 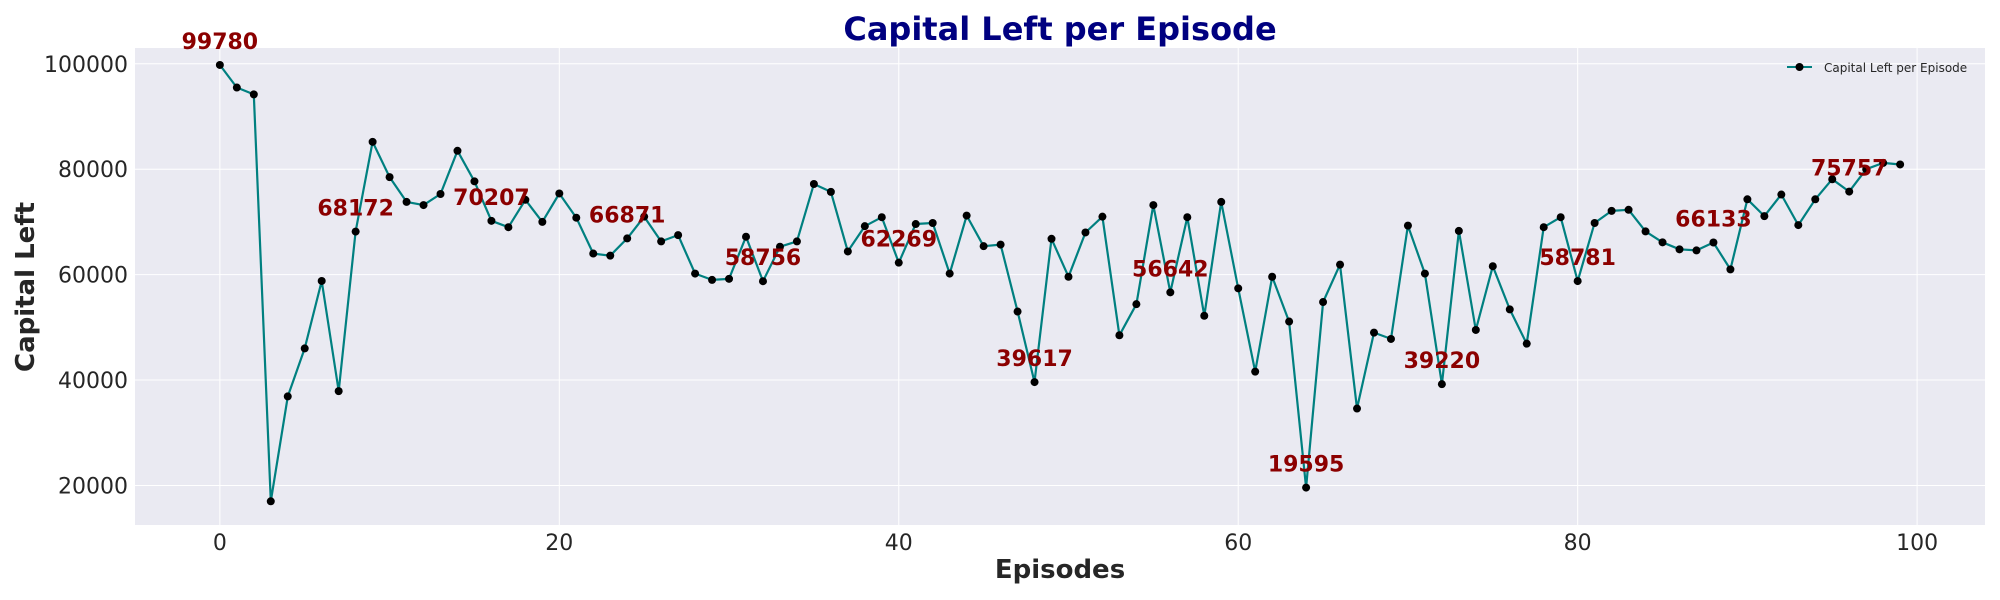 I want to click on x-tick-label: 100, so click(x=1917, y=543).